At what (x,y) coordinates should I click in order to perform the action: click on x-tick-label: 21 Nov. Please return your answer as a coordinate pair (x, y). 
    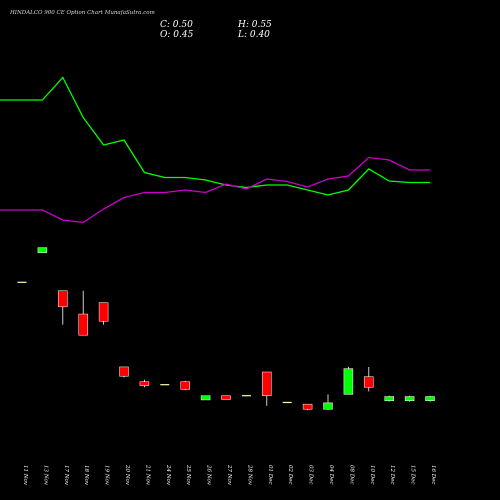
    Looking at the image, I should click on (147, 475).